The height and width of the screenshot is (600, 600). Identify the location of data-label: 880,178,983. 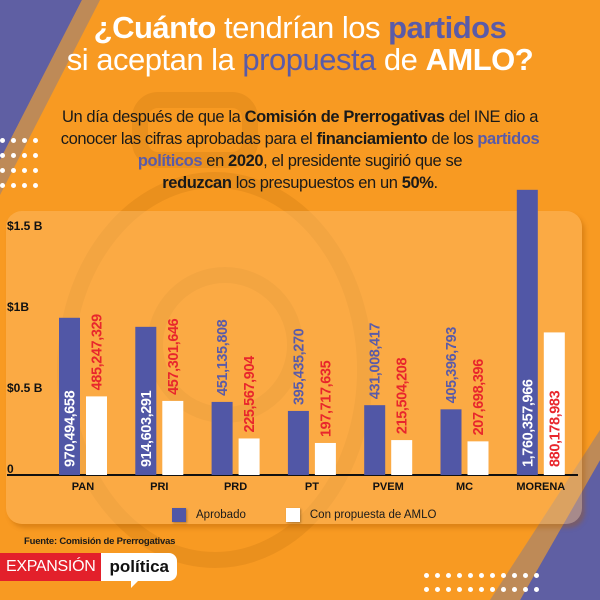
(555, 428).